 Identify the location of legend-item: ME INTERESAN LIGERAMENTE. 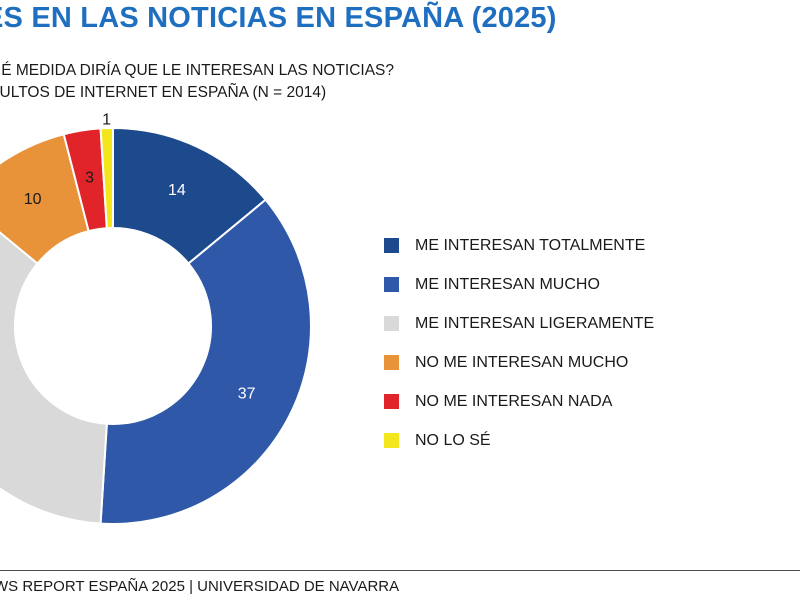
(519, 323).